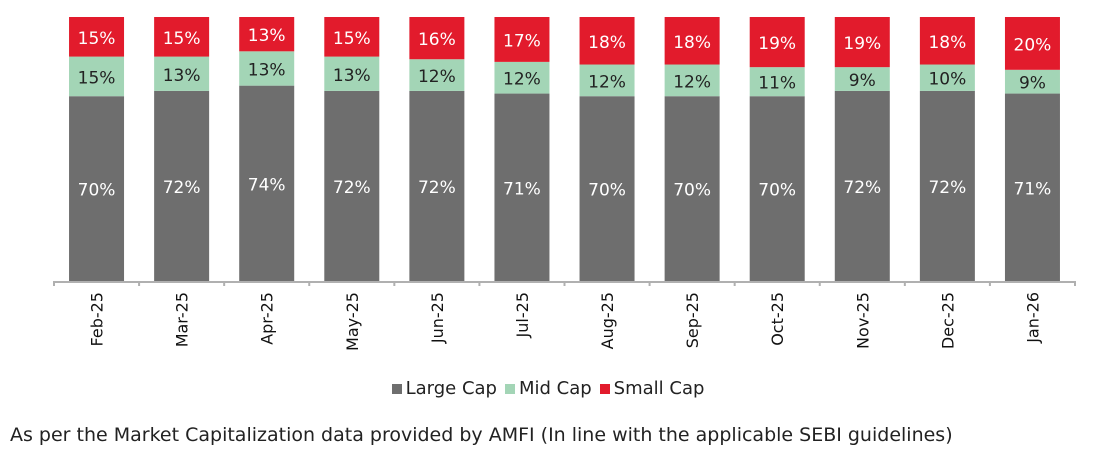 The width and height of the screenshot is (1096, 454). Describe the element at coordinates (692, 320) in the screenshot. I see `x-tick-label: Sep-25` at that location.